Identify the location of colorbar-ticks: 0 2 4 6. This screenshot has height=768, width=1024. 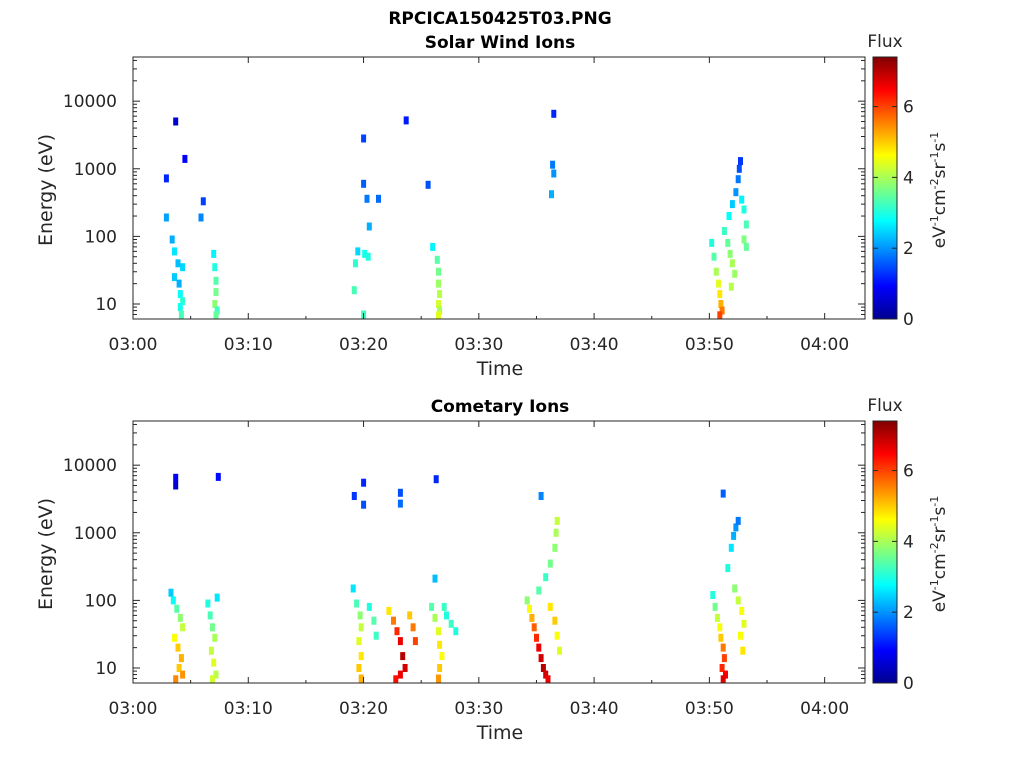
(893, 578).